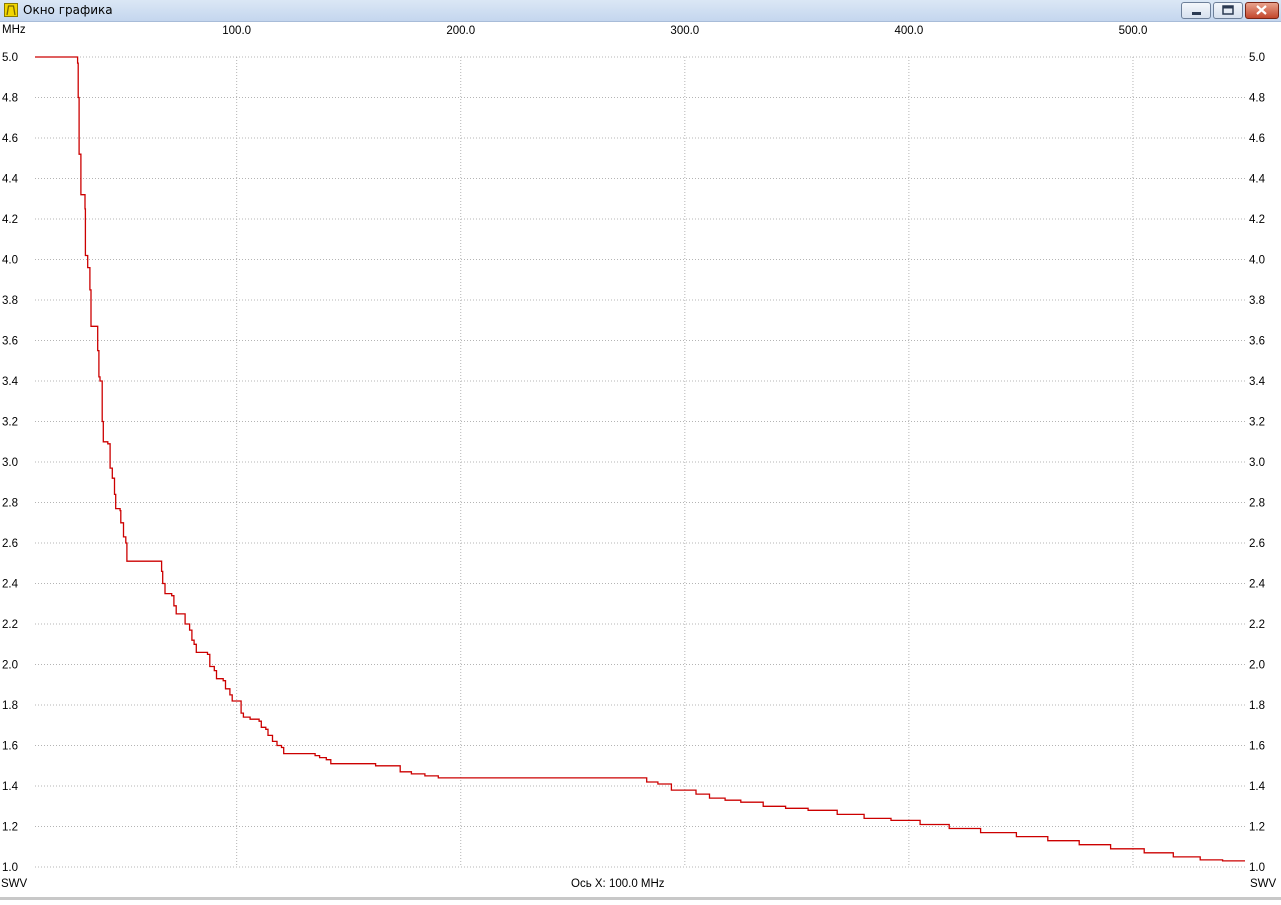 The width and height of the screenshot is (1281, 905). What do you see at coordinates (1196, 10) in the screenshot?
I see `minimize-button` at bounding box center [1196, 10].